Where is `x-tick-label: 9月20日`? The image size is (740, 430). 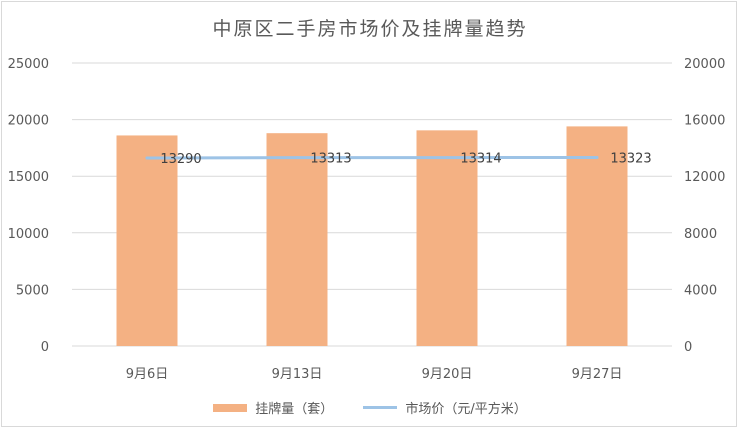 x-tick-label: 9月20日 is located at coordinates (447, 374).